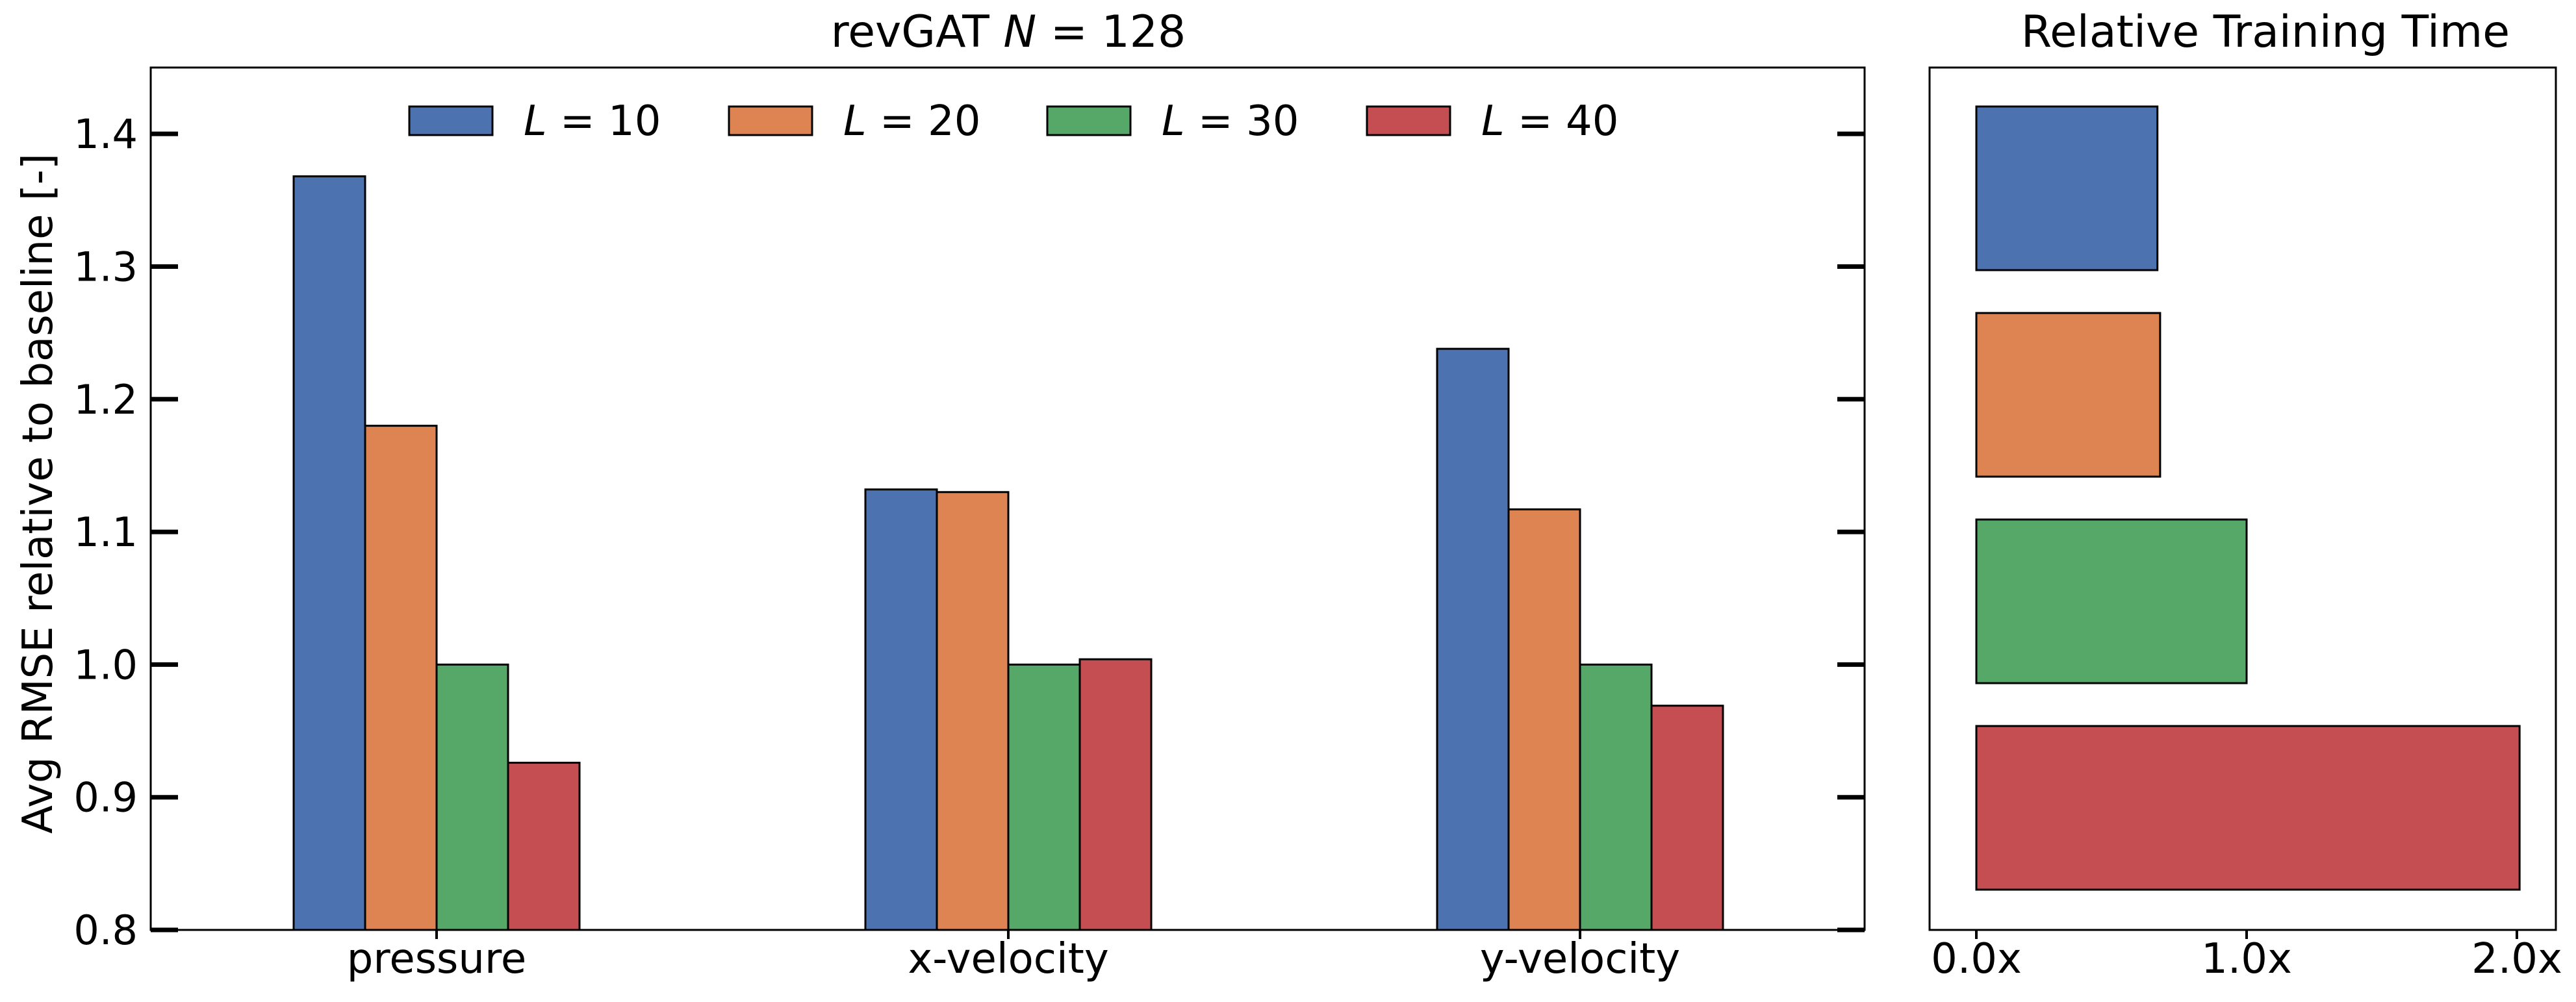 This screenshot has height=1002, width=2576. I want to click on training-time-title: Relative Training Time, so click(2265, 32).